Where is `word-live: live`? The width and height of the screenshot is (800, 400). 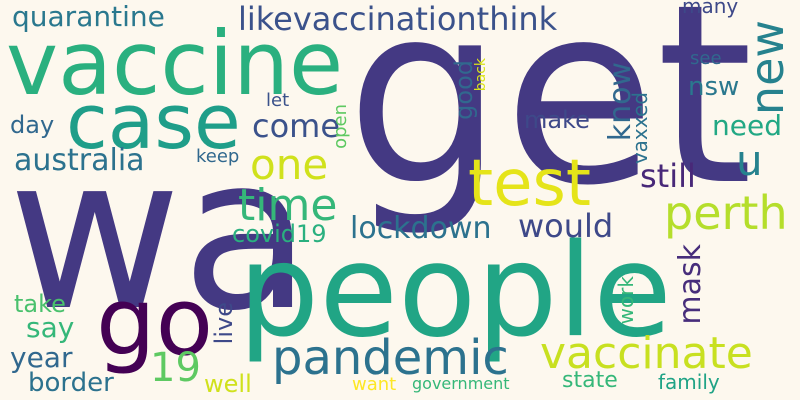
word-live: live is located at coordinates (224, 323).